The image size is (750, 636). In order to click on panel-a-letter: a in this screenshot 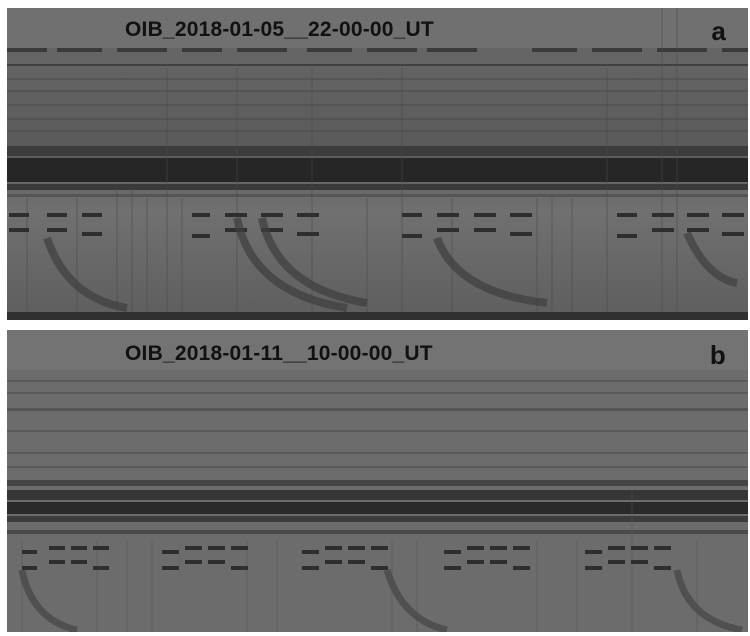, I will do `click(718, 31)`.